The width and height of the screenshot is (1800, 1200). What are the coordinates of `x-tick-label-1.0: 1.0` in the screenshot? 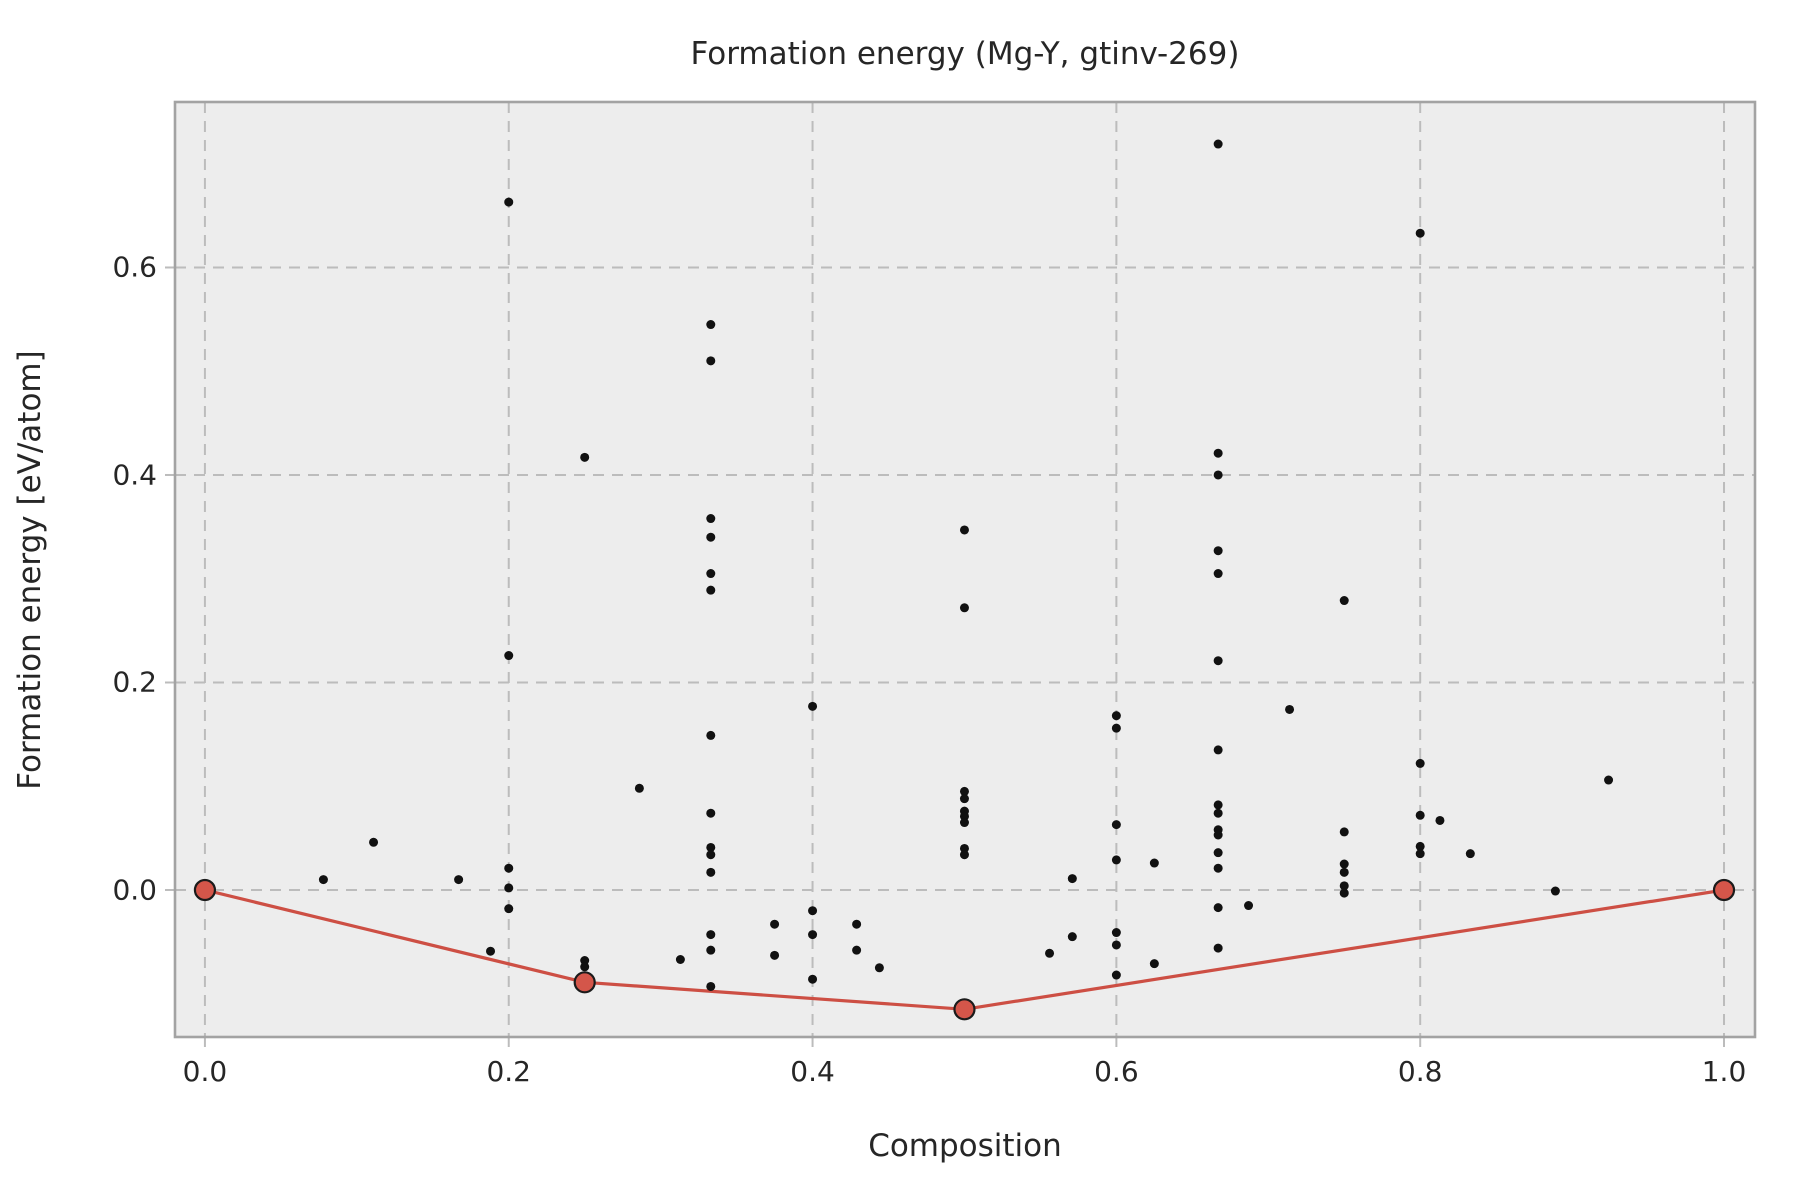 It's located at (1724, 1071).